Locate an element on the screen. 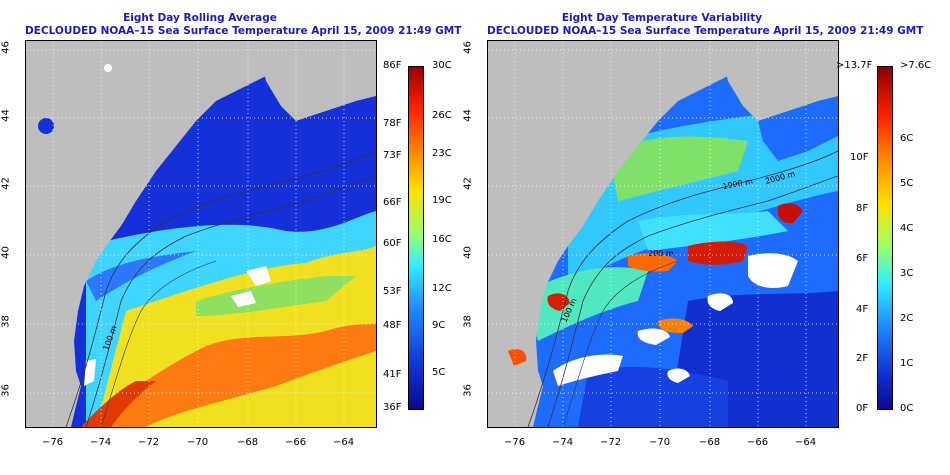  left-xtick-74: −74 is located at coordinates (101, 442).